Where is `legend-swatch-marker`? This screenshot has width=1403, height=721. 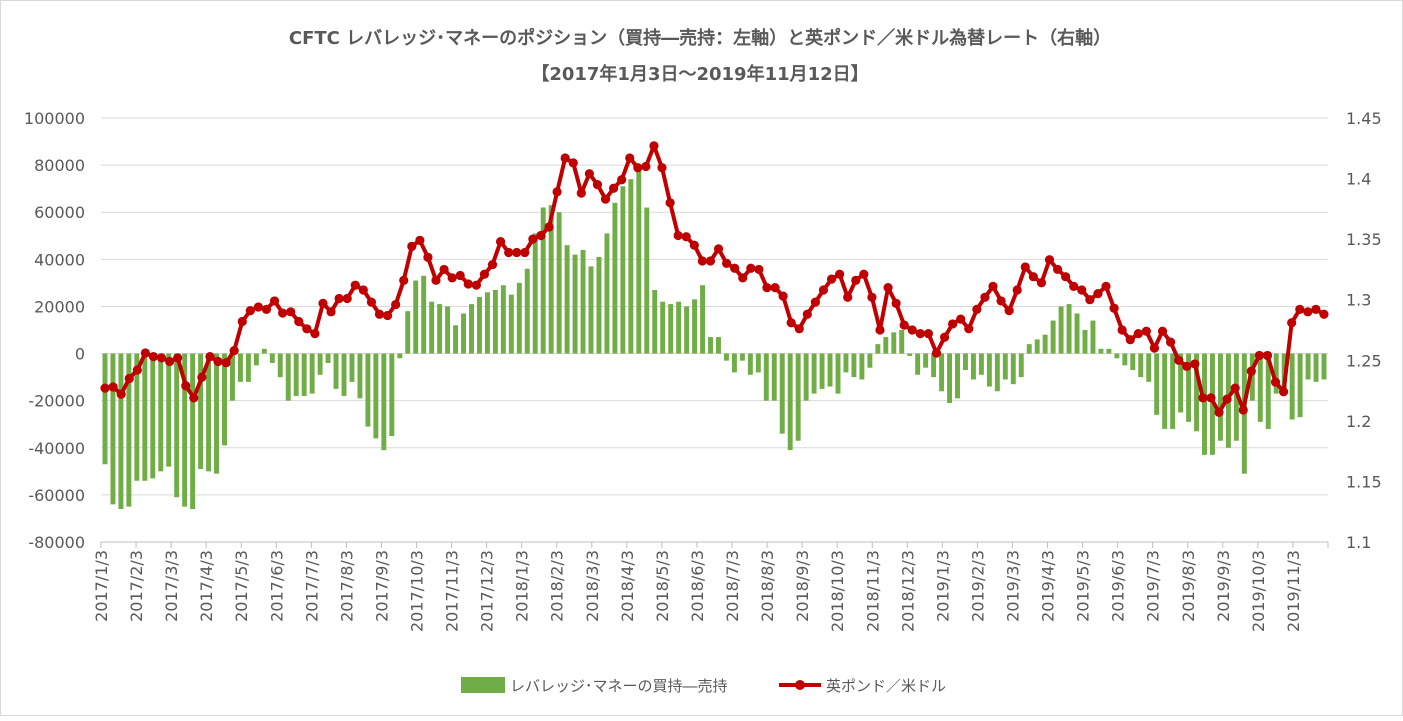
legend-swatch-marker is located at coordinates (800, 685).